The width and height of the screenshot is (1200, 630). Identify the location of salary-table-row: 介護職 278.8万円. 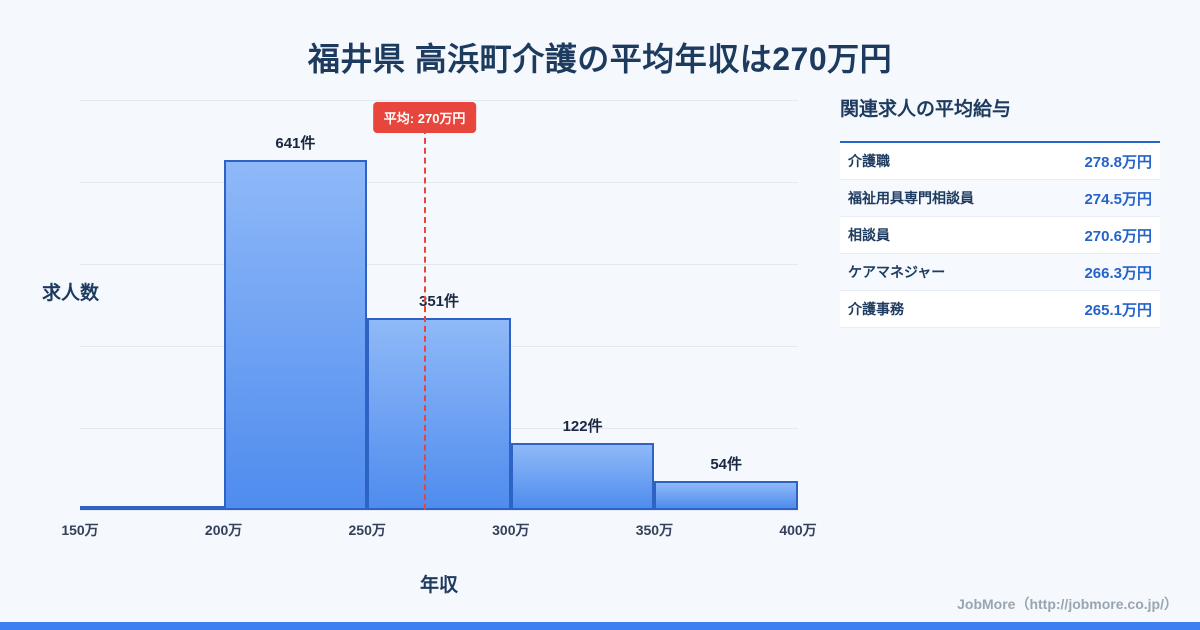
(1000, 161).